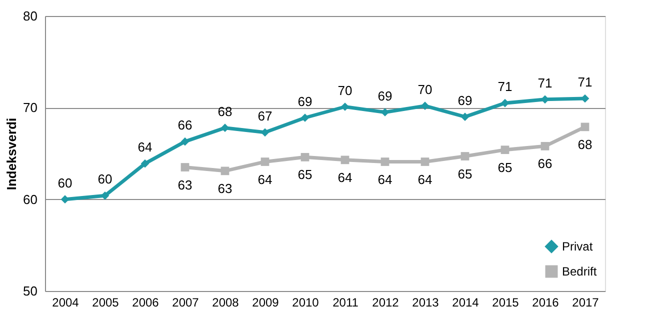  Describe the element at coordinates (306, 303) in the screenshot. I see `x-tick-label: 2010` at that location.